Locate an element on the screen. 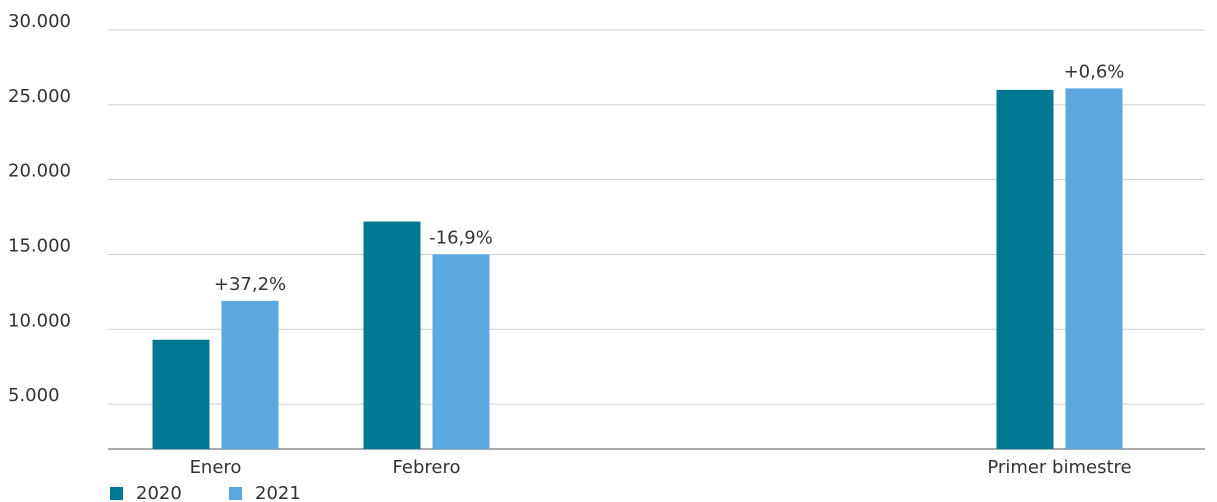 This screenshot has height=502, width=1217. x-tick-label: Enero is located at coordinates (216, 467).